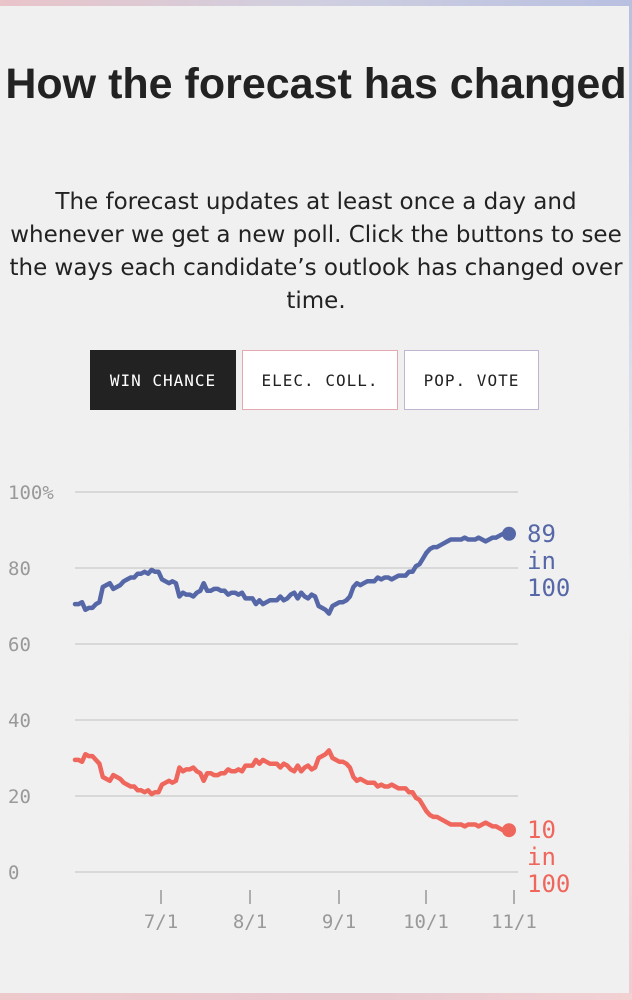 The image size is (632, 1000). What do you see at coordinates (13, 873) in the screenshot?
I see `y-tick-label: 0` at bounding box center [13, 873].